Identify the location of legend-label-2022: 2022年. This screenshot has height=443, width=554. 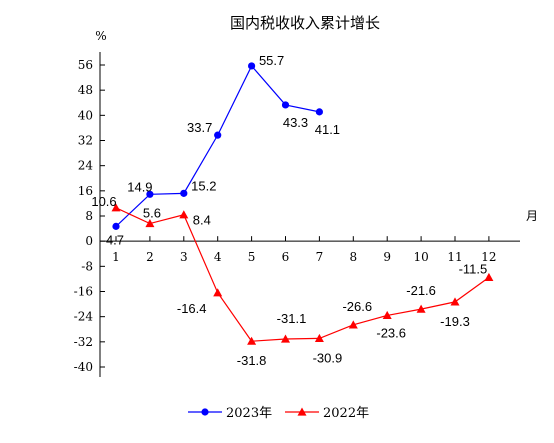
(346, 413).